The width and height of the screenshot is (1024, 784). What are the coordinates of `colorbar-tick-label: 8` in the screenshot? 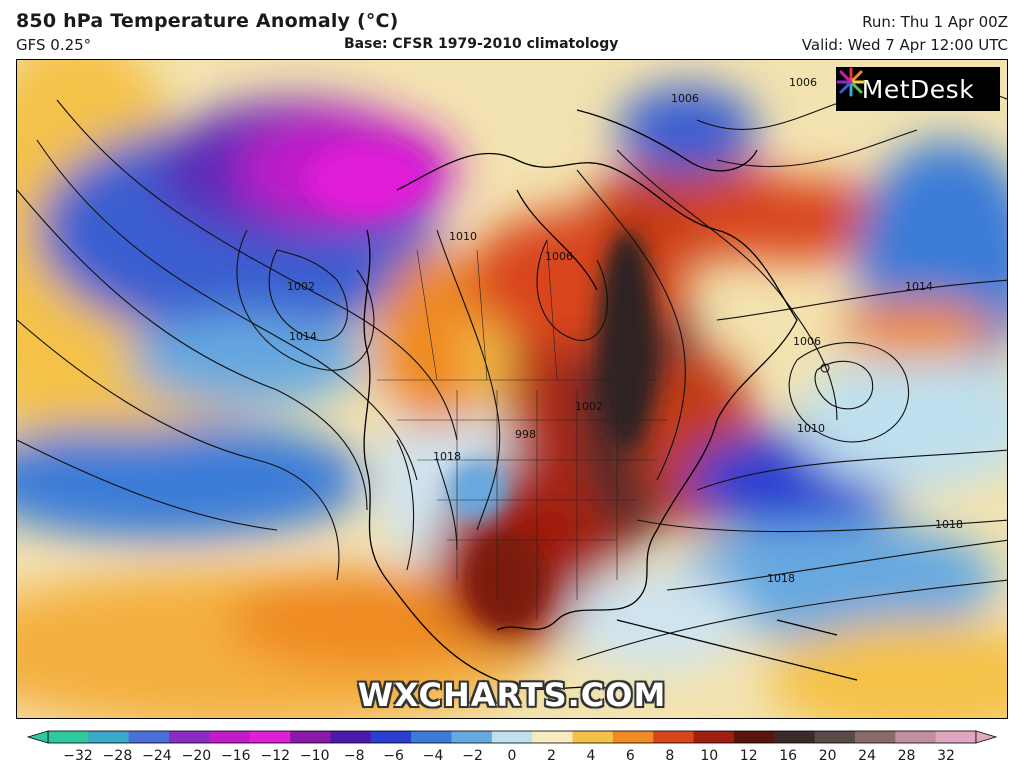 It's located at (670, 756).